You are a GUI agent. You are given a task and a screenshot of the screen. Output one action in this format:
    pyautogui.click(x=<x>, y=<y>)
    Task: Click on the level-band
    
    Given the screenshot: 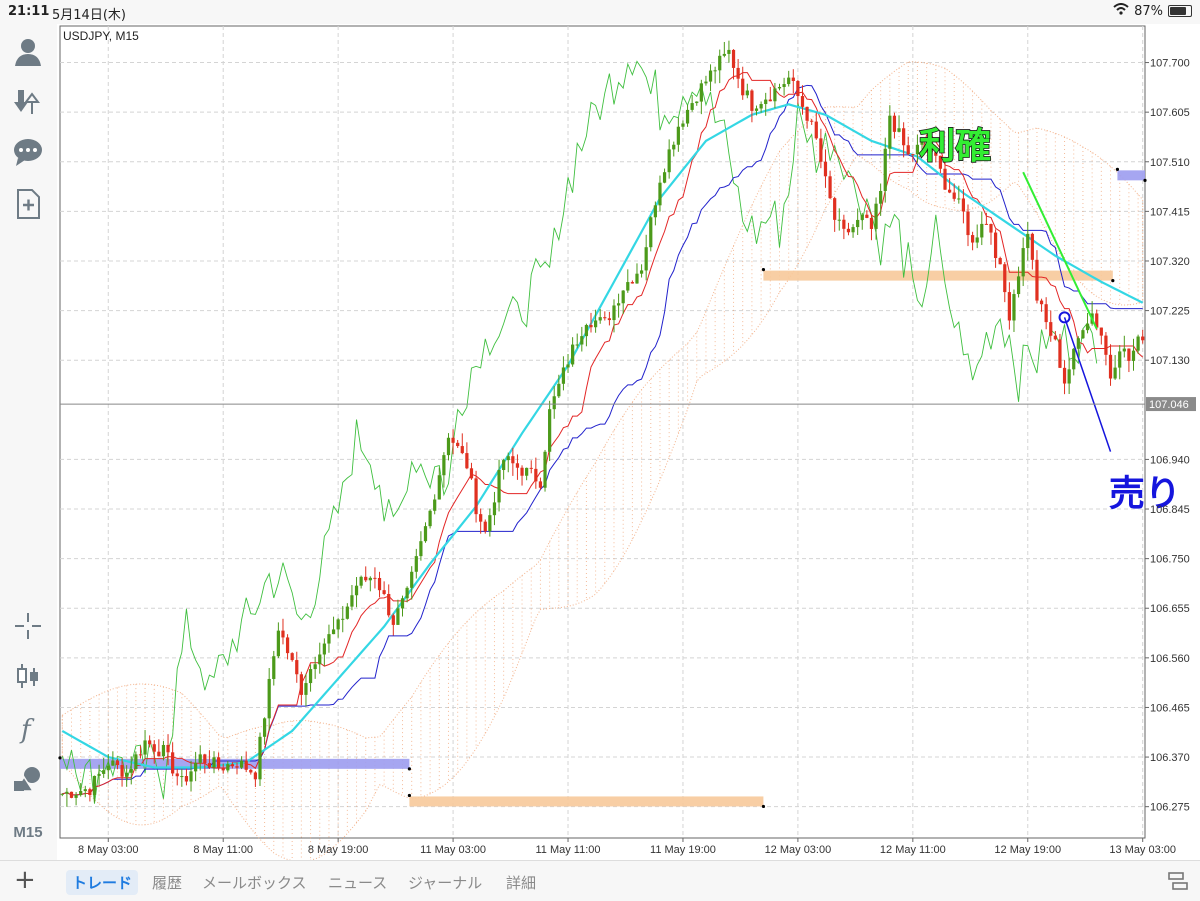 What is the action you would take?
    pyautogui.click(x=586, y=801)
    